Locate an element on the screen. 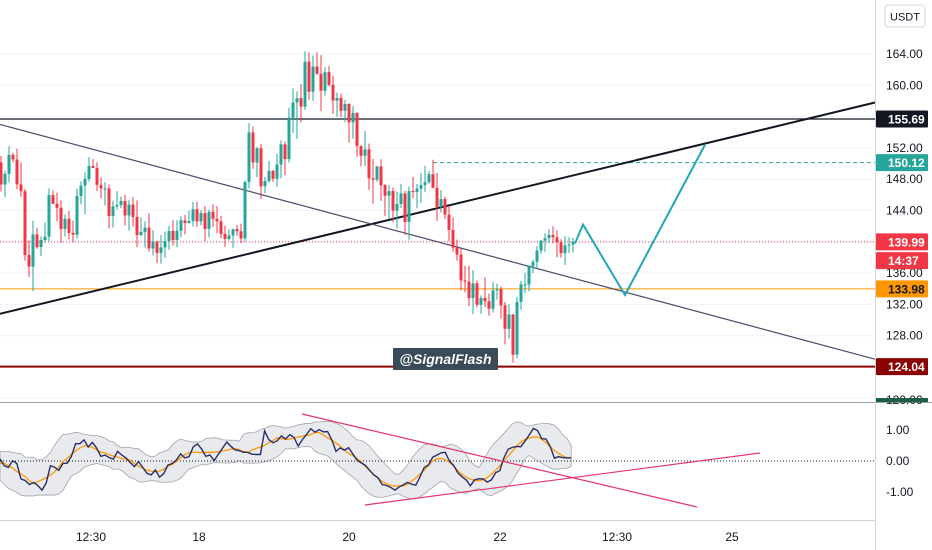 The image size is (932, 550). price-tag-label: 124.04 is located at coordinates (906, 367).